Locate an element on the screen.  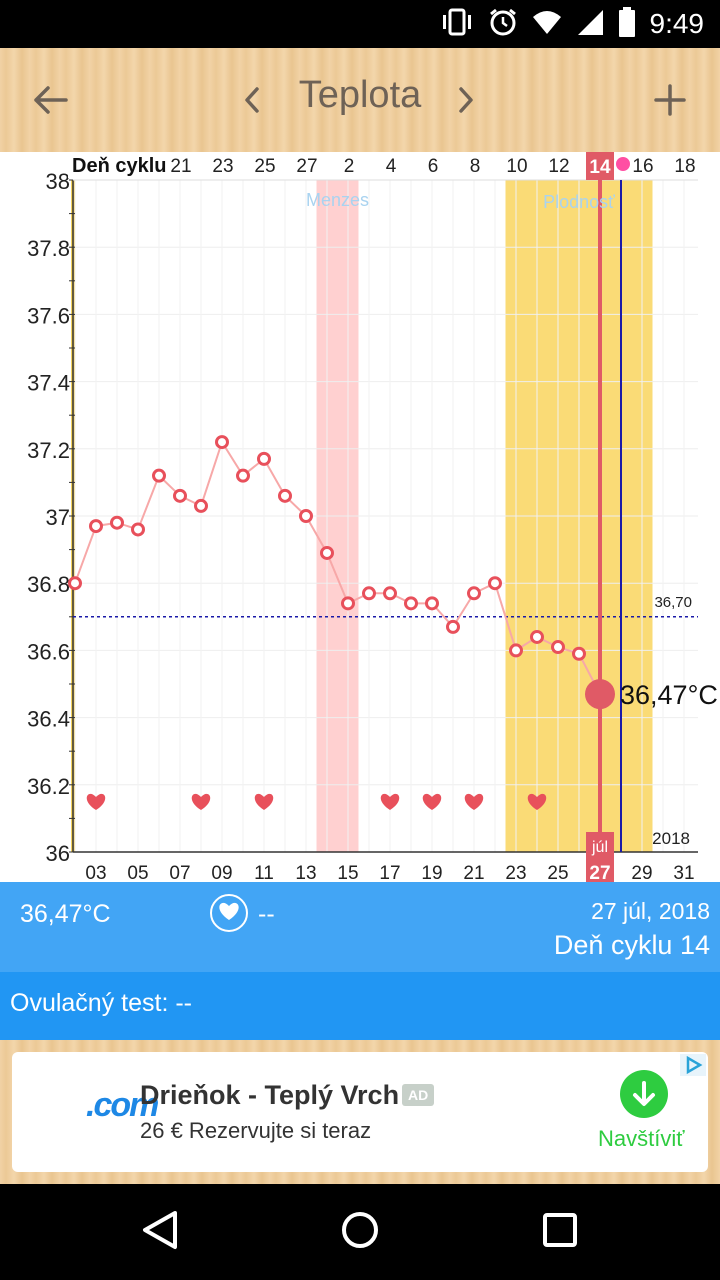
back-arrow-icon is located at coordinates (50, 100).